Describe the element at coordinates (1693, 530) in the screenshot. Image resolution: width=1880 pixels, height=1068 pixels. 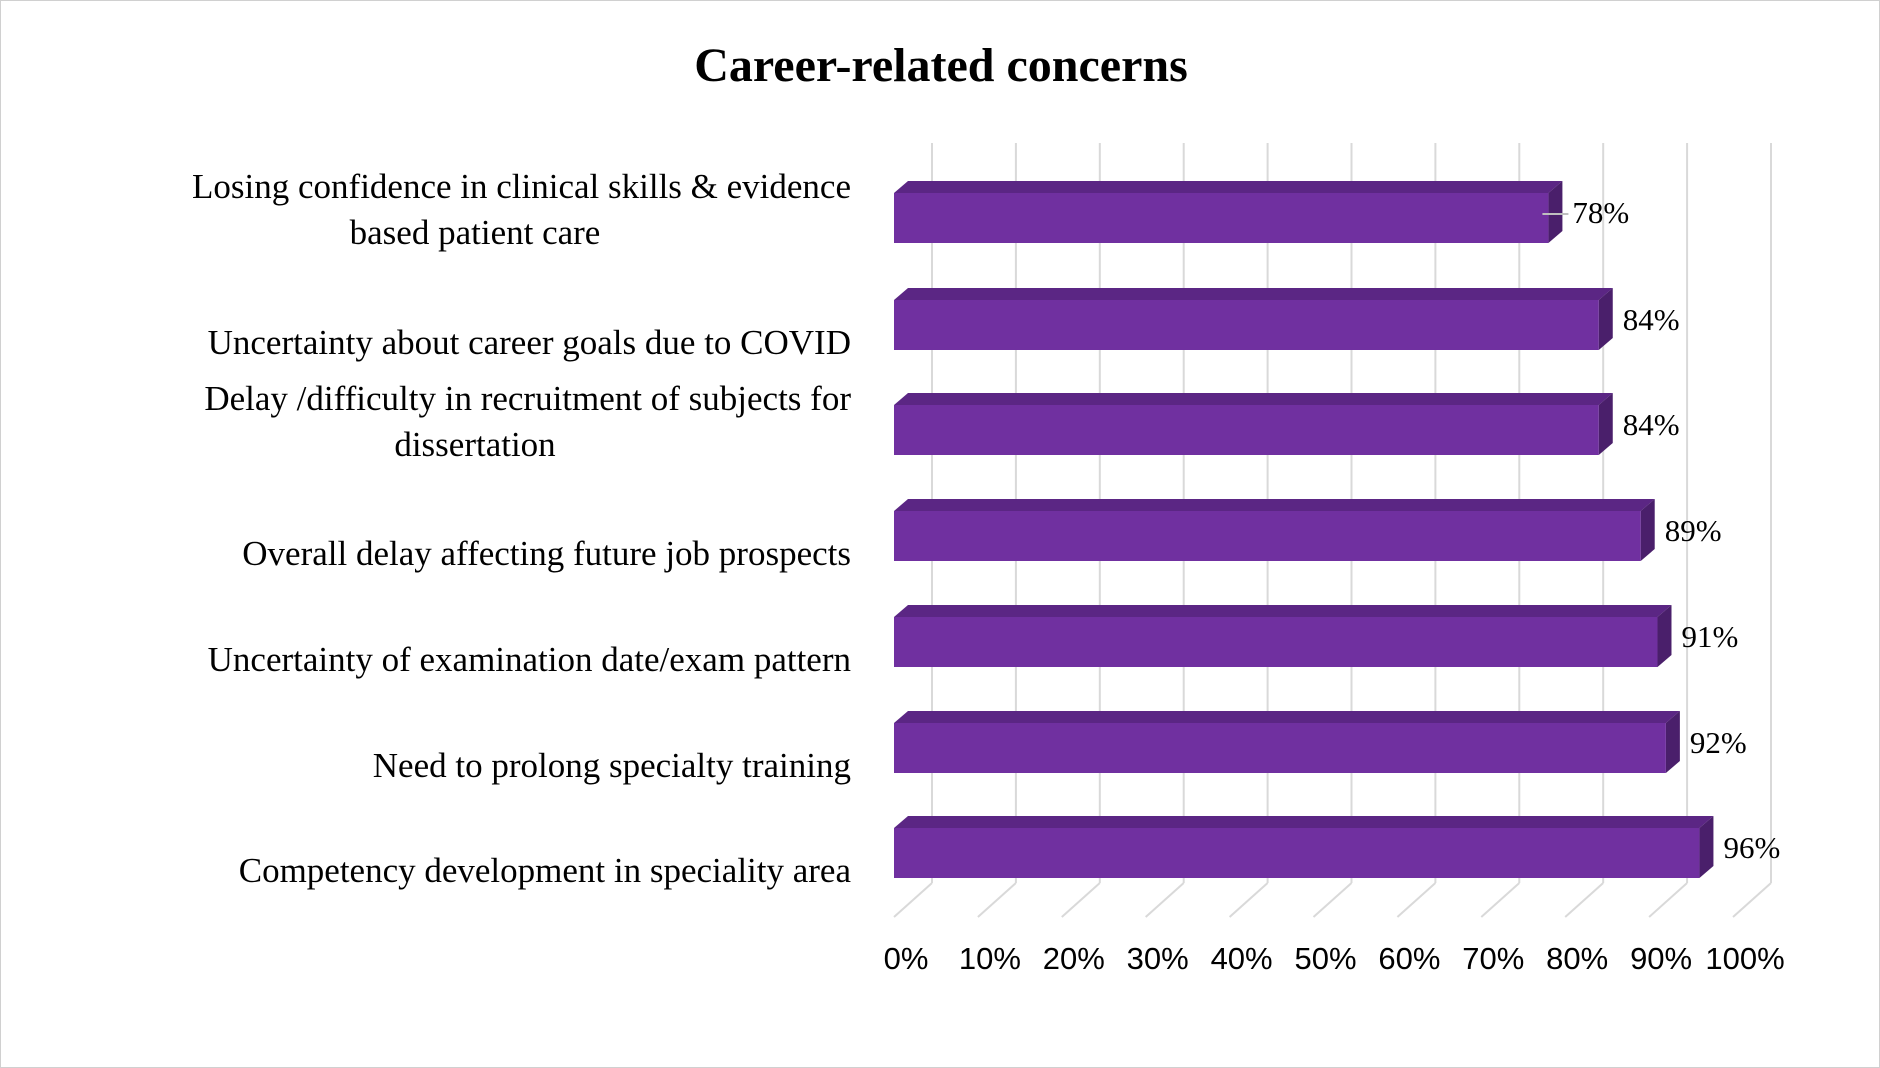
I see `data-label: 89%` at that location.